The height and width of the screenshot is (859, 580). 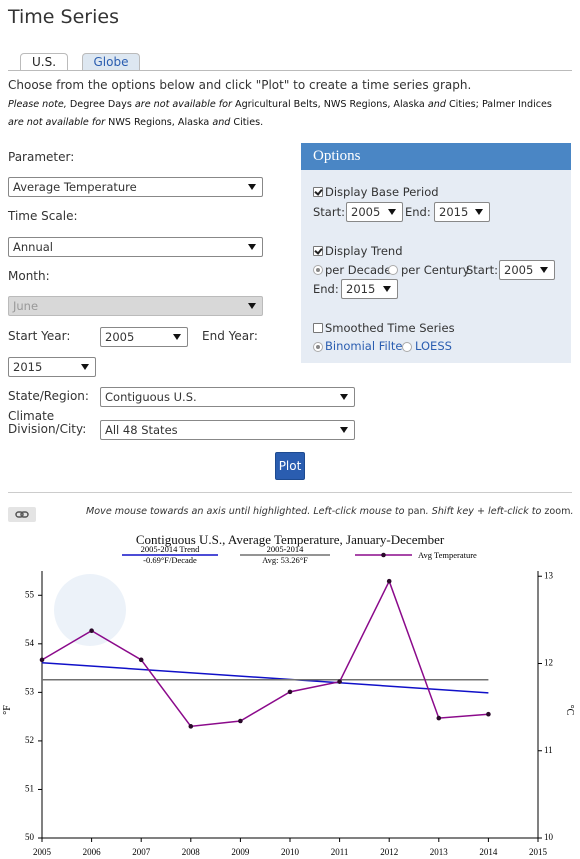 What do you see at coordinates (227, 397) in the screenshot?
I see `select: Contiguous U.S.` at bounding box center [227, 397].